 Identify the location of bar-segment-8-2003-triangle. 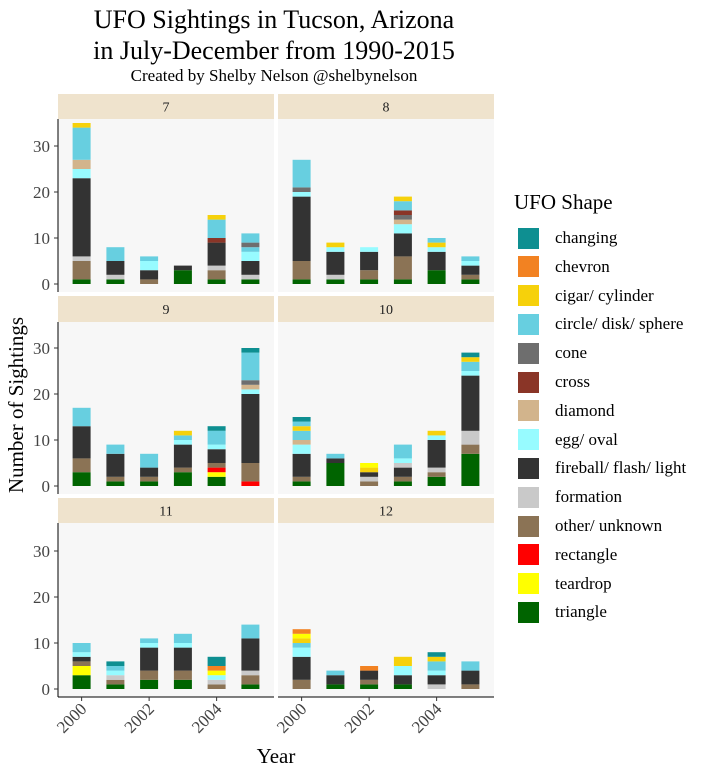
(402, 281).